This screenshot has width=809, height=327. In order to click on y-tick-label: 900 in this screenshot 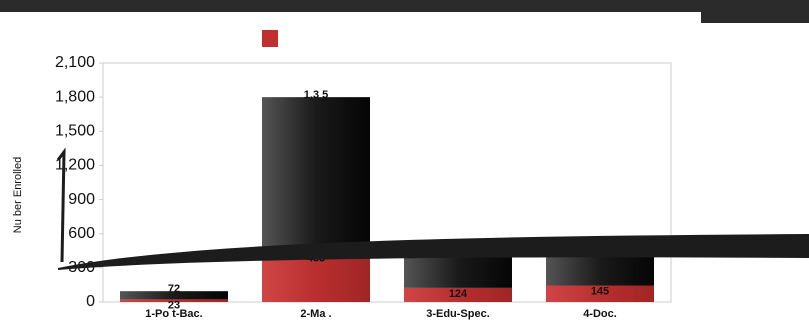, I will do `click(81, 199)`.